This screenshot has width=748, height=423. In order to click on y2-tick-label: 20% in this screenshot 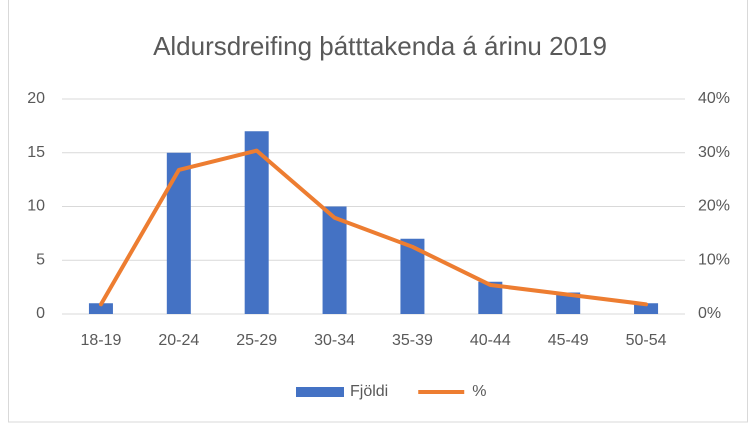, I will do `click(714, 206)`.